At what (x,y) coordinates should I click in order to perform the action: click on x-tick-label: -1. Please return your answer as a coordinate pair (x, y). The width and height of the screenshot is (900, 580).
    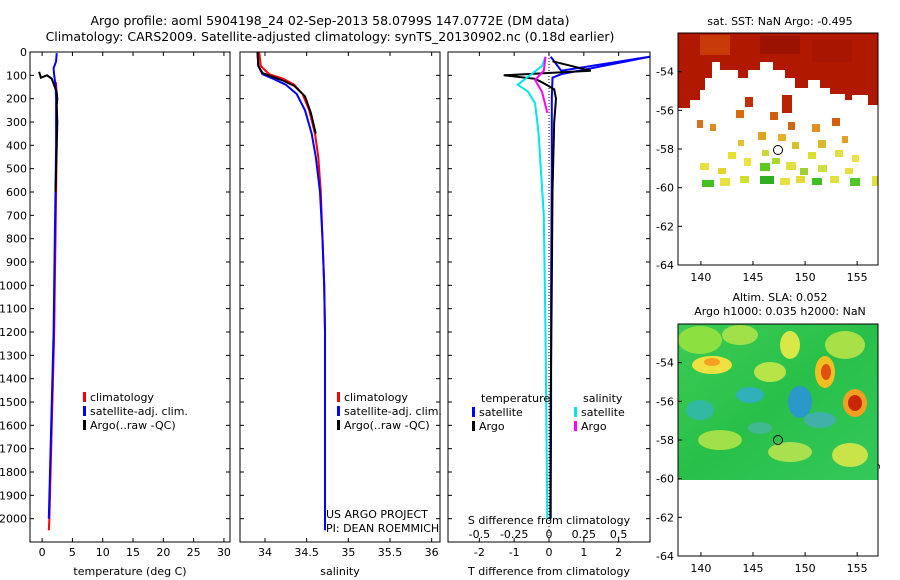
    Looking at the image, I should click on (514, 552).